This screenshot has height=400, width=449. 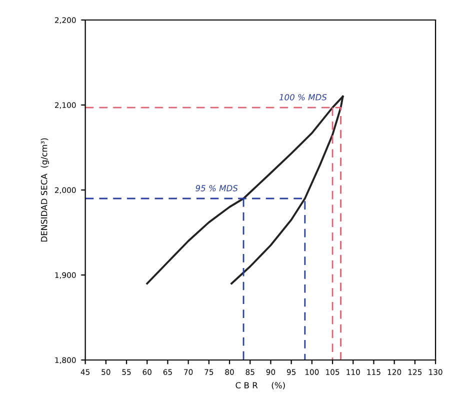 What do you see at coordinates (260, 386) in the screenshot?
I see `x-axis-title: C B R (%)` at bounding box center [260, 386].